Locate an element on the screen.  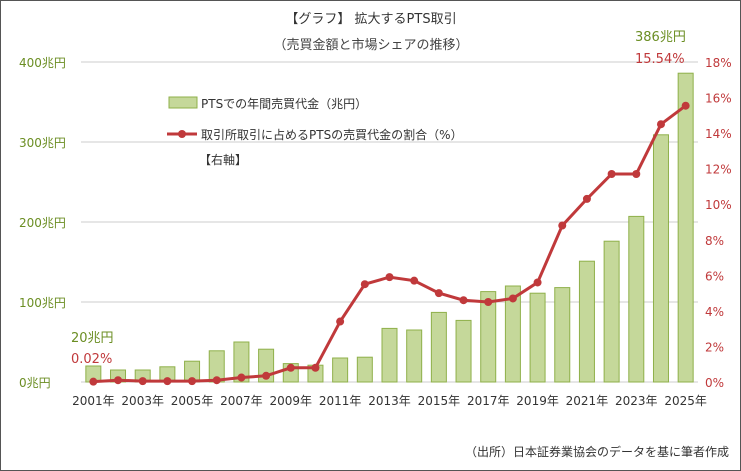
left-tick-label: 300兆円 is located at coordinates (42, 143).